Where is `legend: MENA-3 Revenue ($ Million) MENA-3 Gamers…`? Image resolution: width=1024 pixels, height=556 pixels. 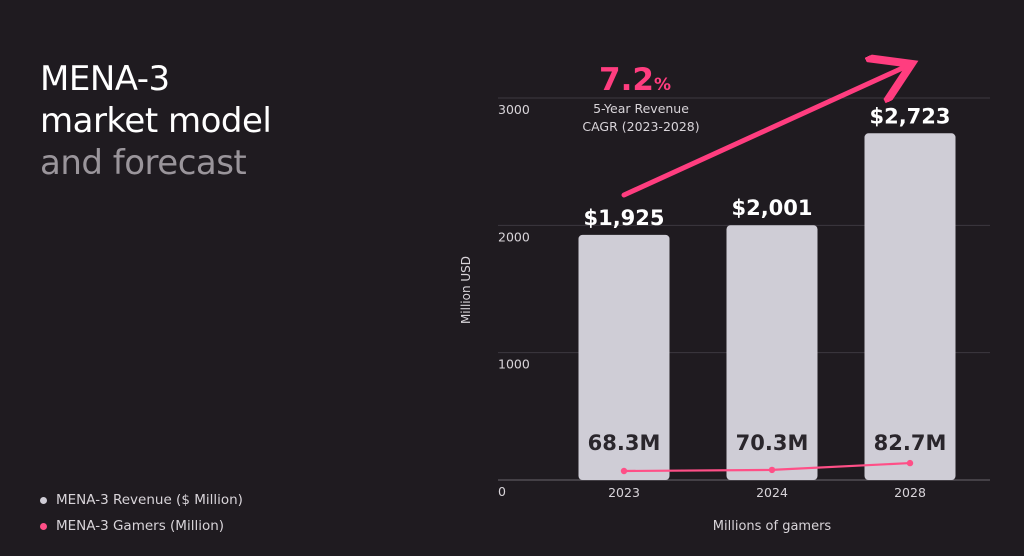
legend: MENA-3 Revenue ($ Million) MENA-3 Gamers… is located at coordinates (141, 513).